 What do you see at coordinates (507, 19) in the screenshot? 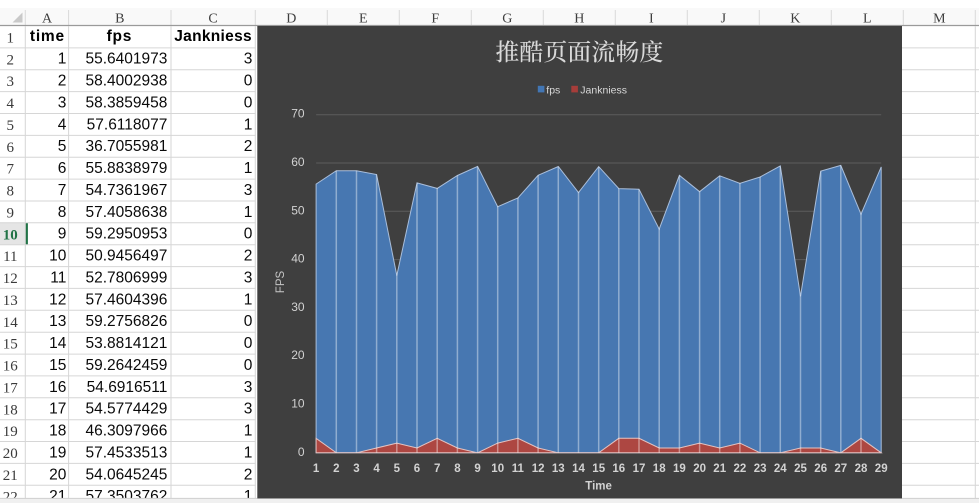
I see `svg-text: G` at bounding box center [507, 19].